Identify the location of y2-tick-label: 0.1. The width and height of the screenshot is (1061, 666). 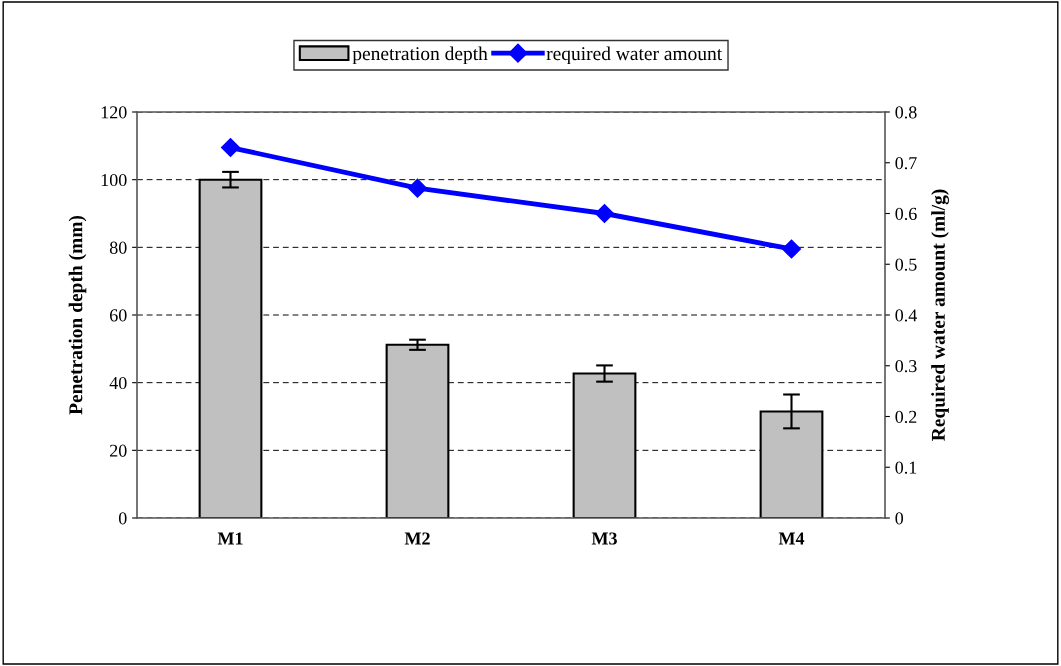
(906, 467).